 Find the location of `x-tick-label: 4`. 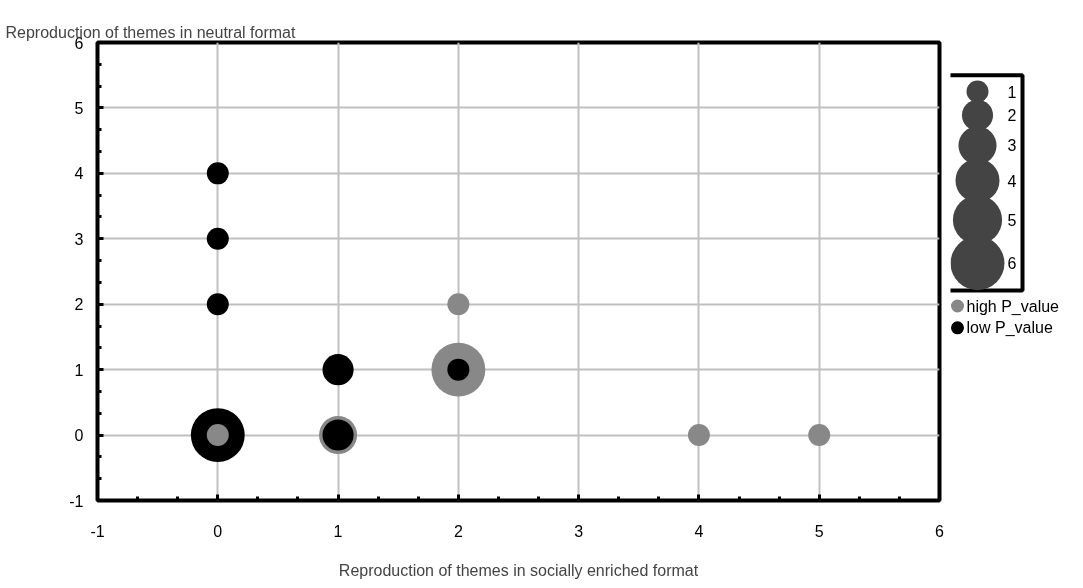

x-tick-label: 4 is located at coordinates (699, 531).